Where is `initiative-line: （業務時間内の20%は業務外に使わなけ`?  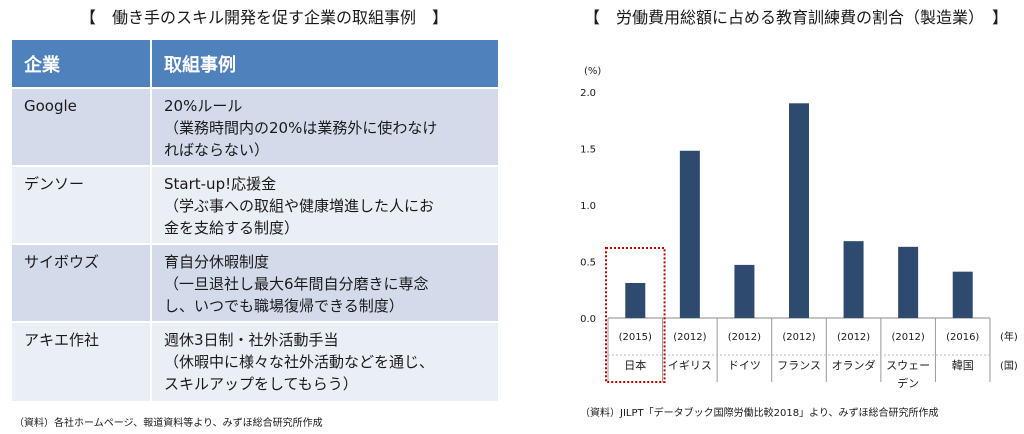 initiative-line: （業務時間内の20%は業務外に使わなけ is located at coordinates (301, 128).